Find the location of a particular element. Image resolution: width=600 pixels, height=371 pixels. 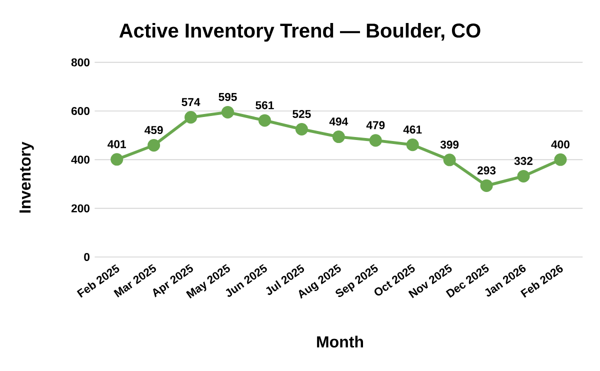

y-tick-label: 0 is located at coordinates (87, 256).